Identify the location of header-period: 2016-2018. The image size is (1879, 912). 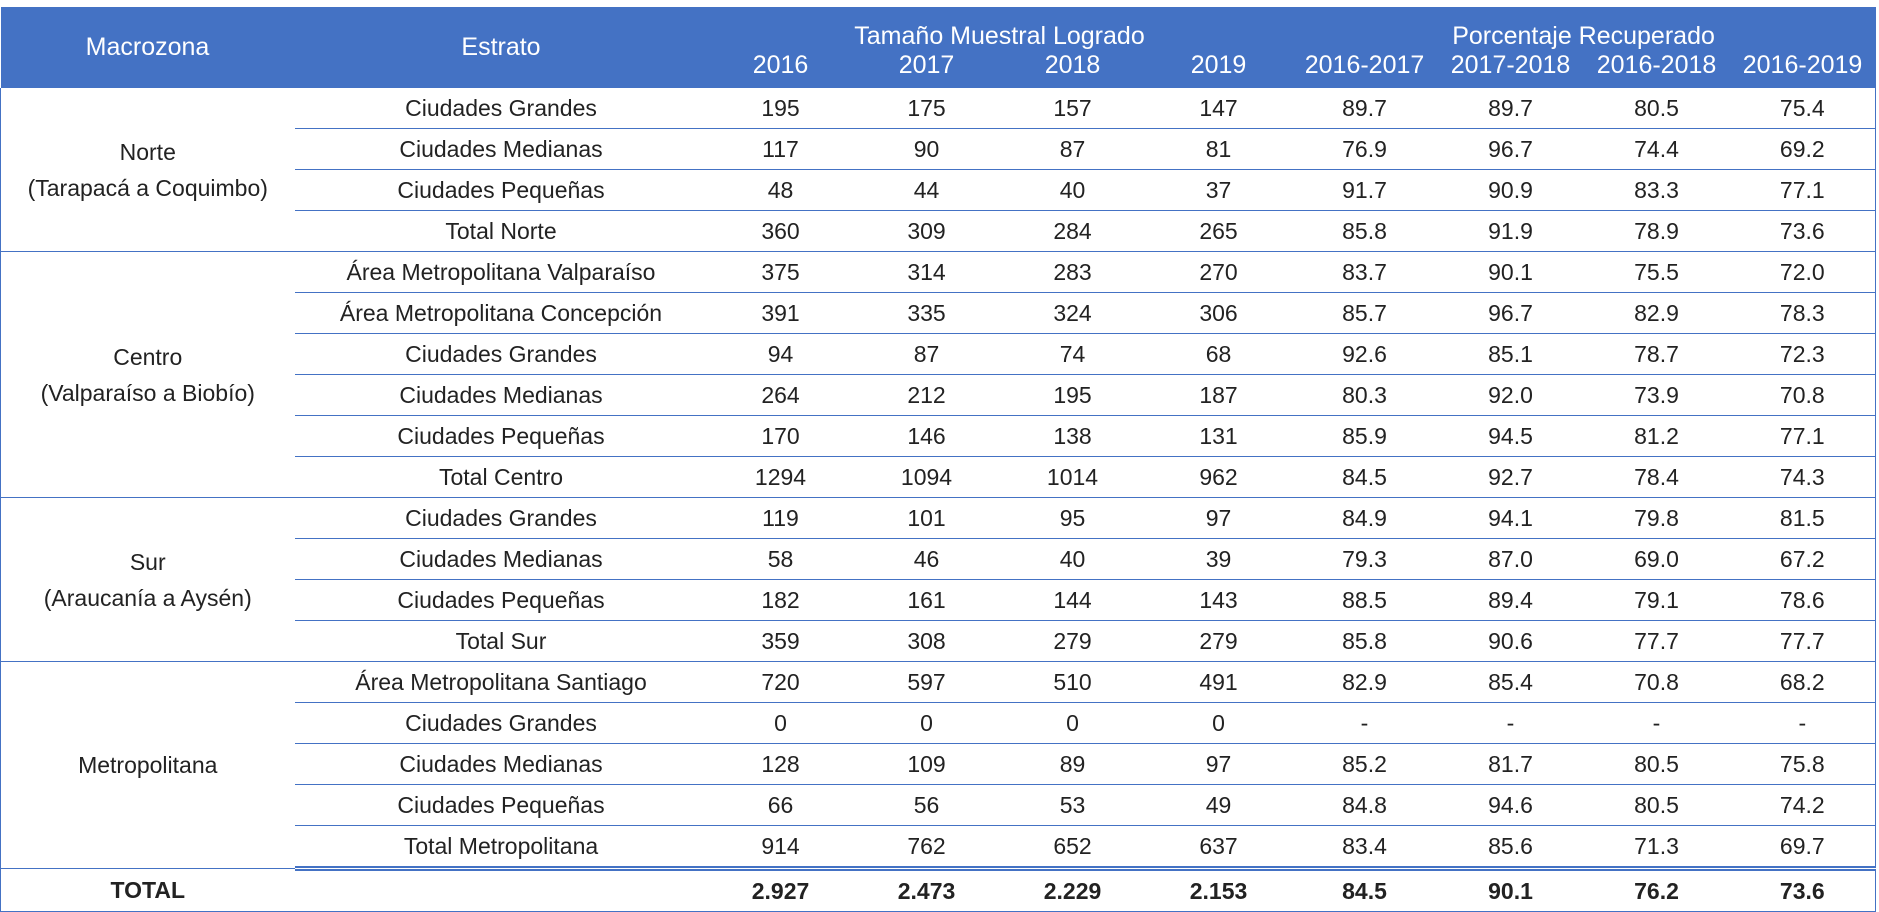
(1656, 69).